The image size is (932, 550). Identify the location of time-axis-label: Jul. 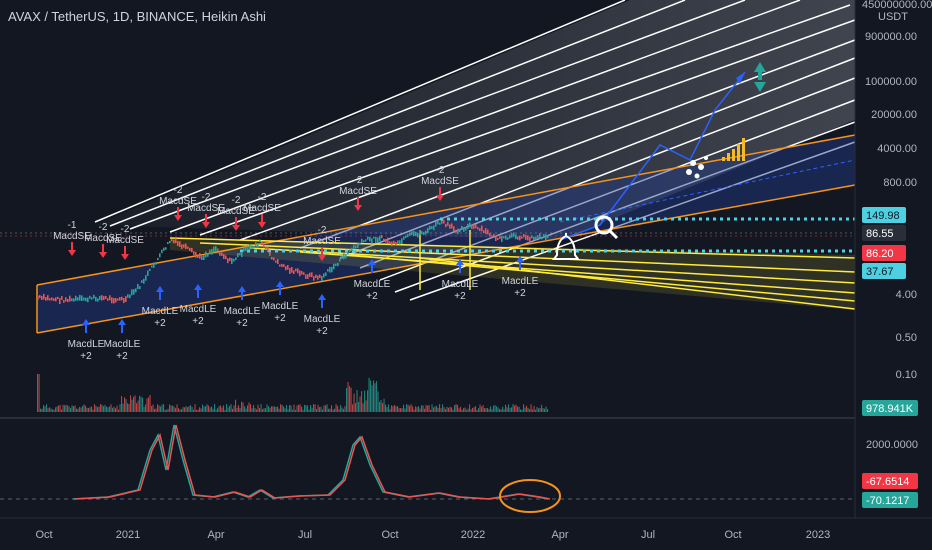
(648, 535).